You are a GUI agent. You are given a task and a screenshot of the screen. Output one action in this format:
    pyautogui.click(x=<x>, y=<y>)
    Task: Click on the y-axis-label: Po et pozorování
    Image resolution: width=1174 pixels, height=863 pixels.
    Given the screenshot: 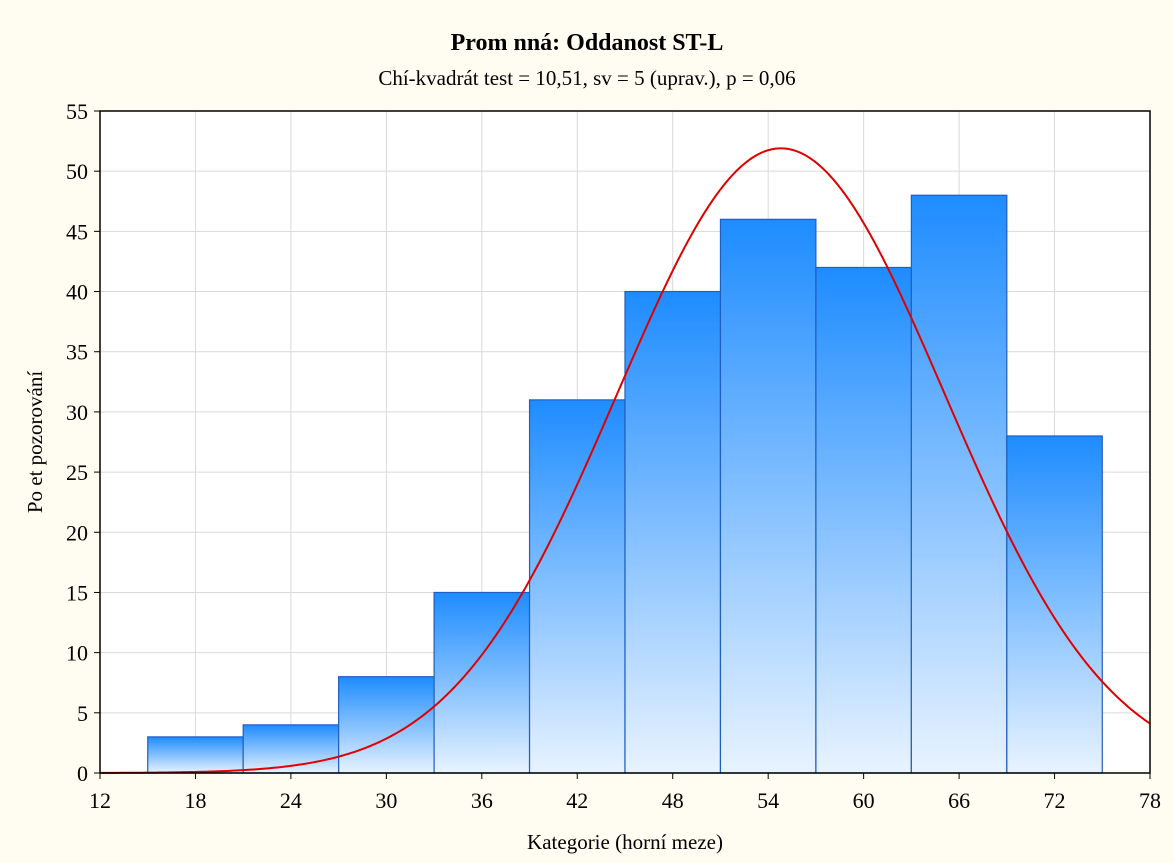 What is the action you would take?
    pyautogui.click(x=35, y=442)
    